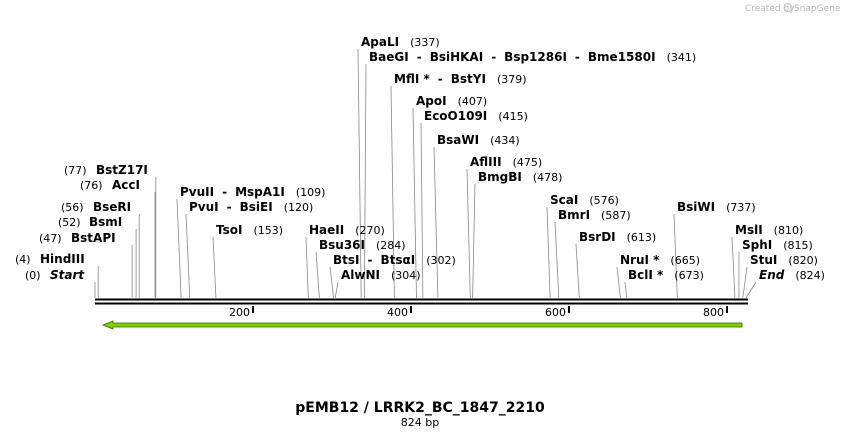  What do you see at coordinates (745, 282) in the screenshot?
I see `connector-stui` at bounding box center [745, 282].